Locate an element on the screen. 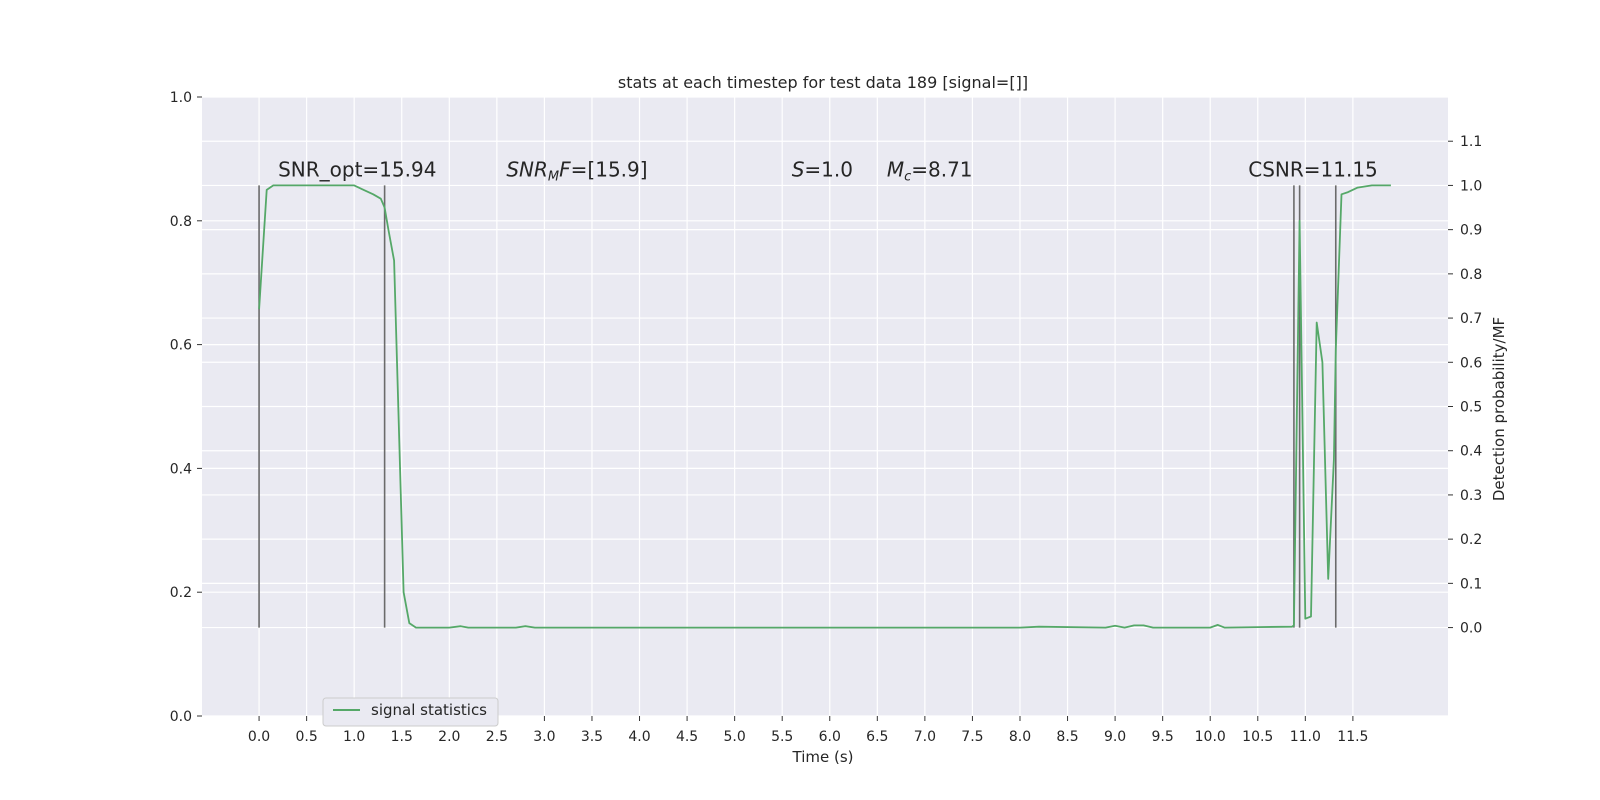 The image size is (1600, 800). annotation: Mc=8.71 is located at coordinates (930, 171).